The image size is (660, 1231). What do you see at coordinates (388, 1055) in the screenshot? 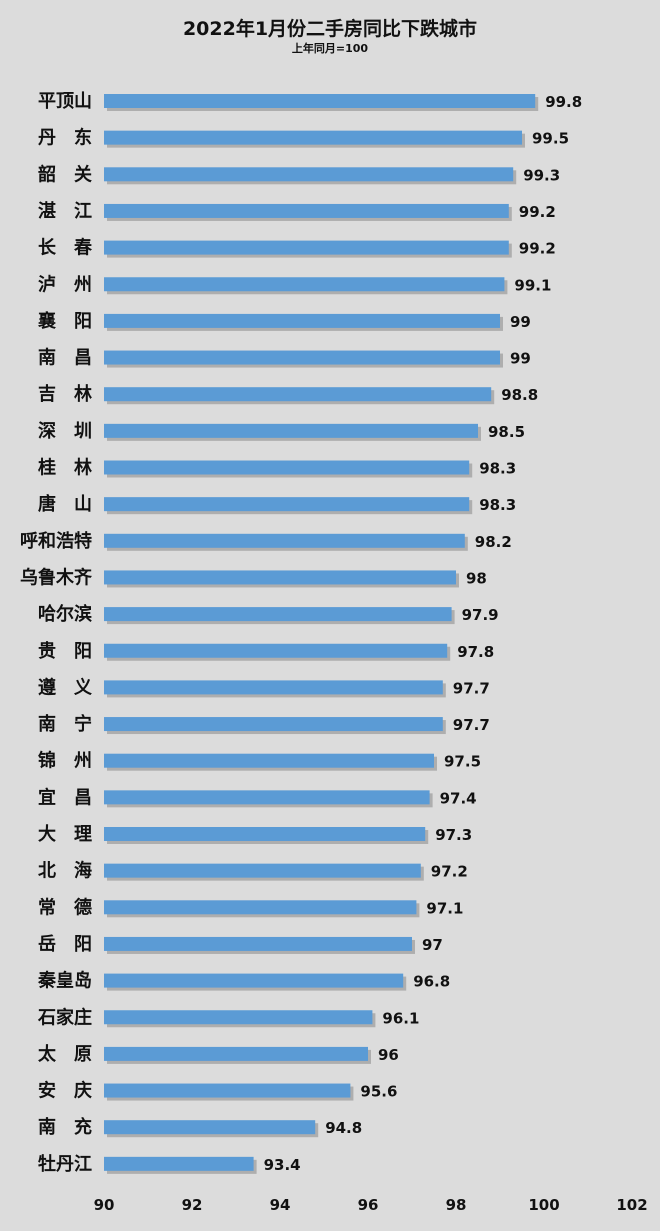
I see `data-label: 96` at bounding box center [388, 1055].